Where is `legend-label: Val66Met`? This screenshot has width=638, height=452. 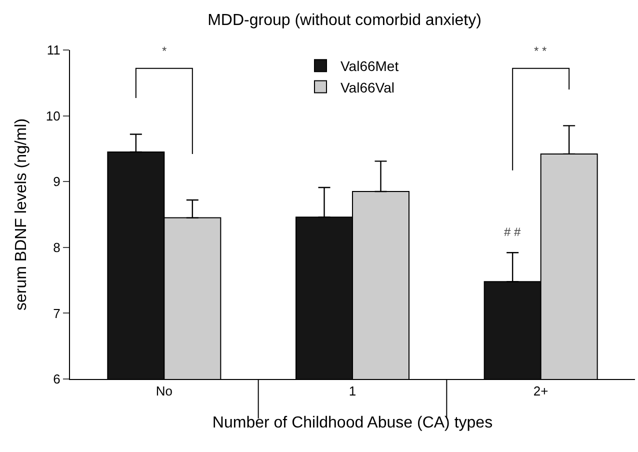
legend-label: Val66Met is located at coordinates (369, 66).